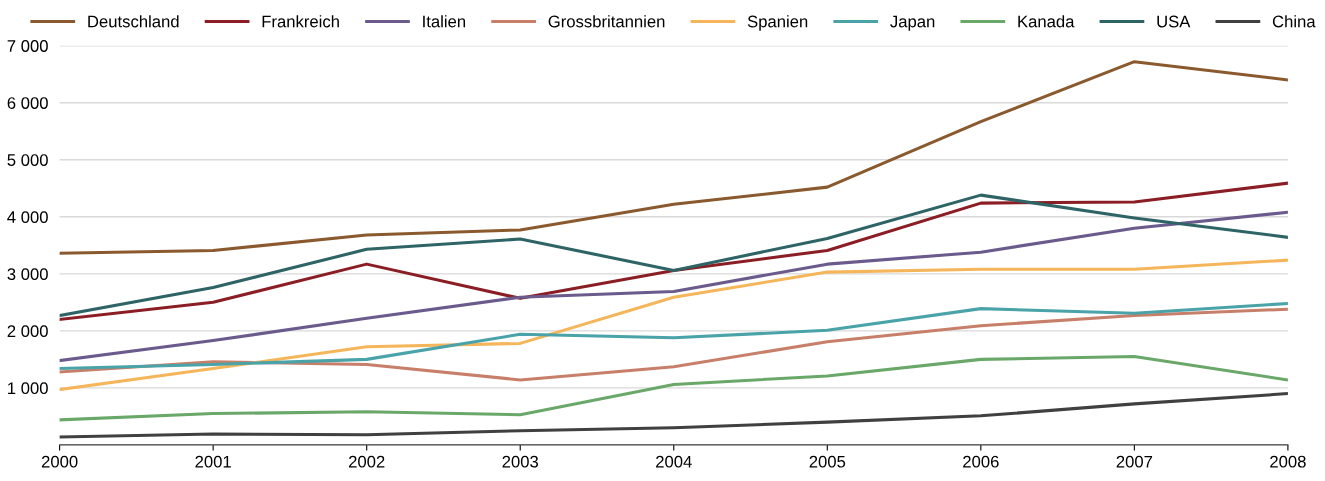 The image size is (1325, 481). What do you see at coordinates (27, 160) in the screenshot?
I see `y-tick-label: 5 000` at bounding box center [27, 160].